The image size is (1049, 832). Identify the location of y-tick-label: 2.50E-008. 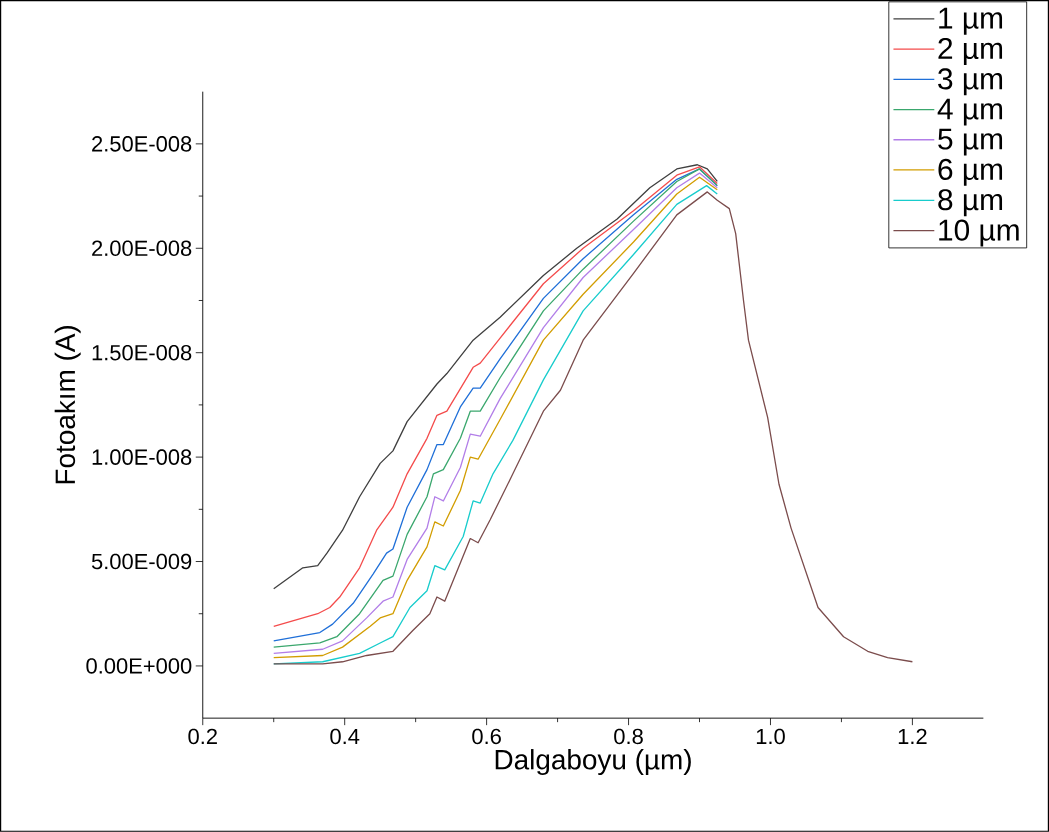
(142, 144).